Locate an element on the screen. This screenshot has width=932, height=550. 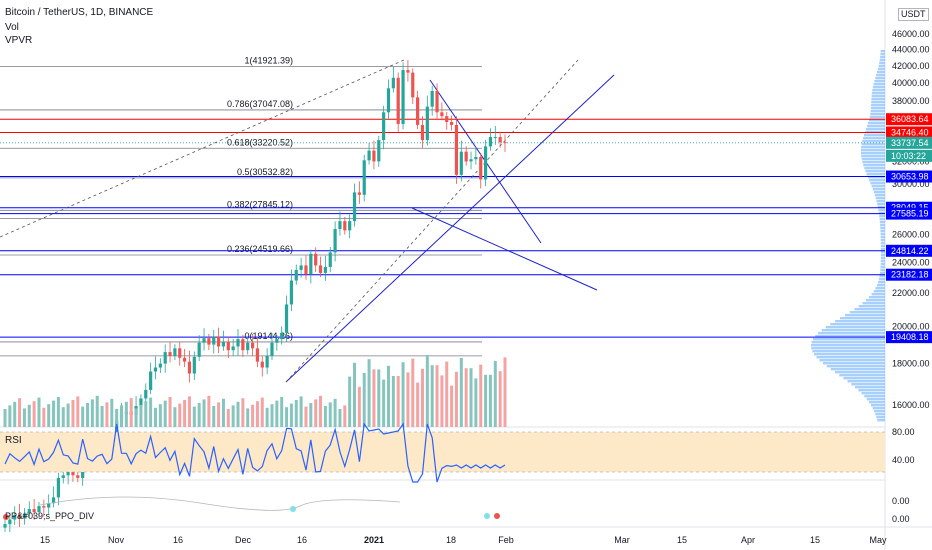
price-tick-label: 40000.00 is located at coordinates (911, 83).